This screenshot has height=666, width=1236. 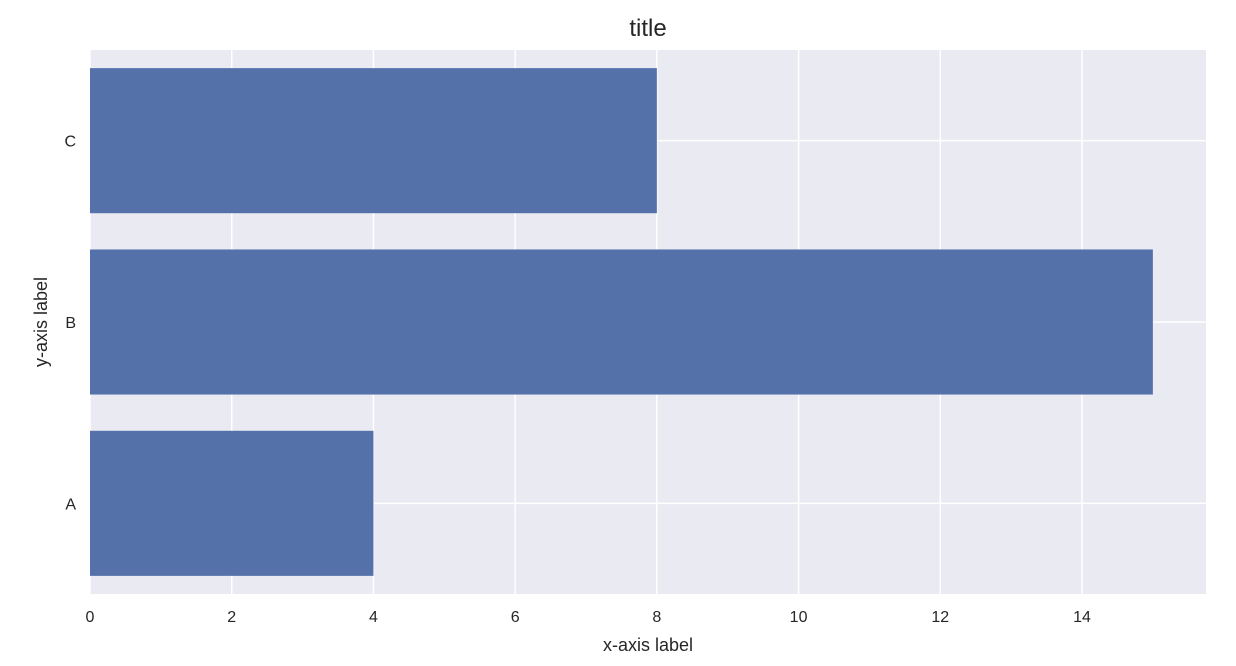 I want to click on x-tick-labels: 0 2 4 6 8 10 12 14, so click(x=588, y=617).